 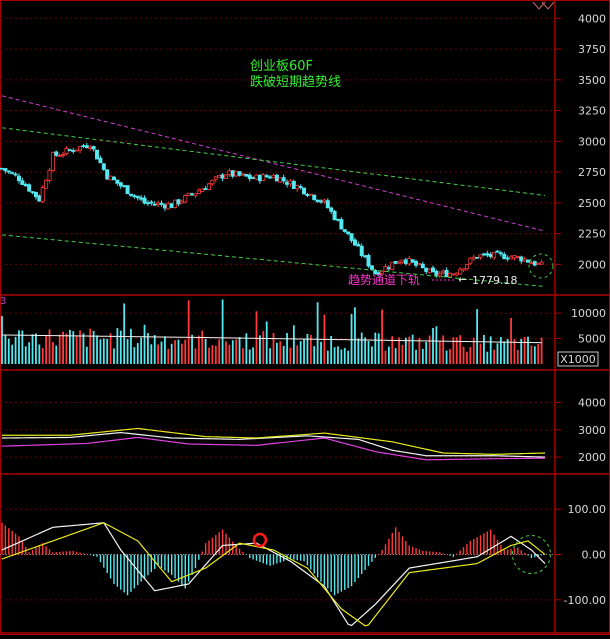 I want to click on cross-marker-circle, so click(x=260, y=540).